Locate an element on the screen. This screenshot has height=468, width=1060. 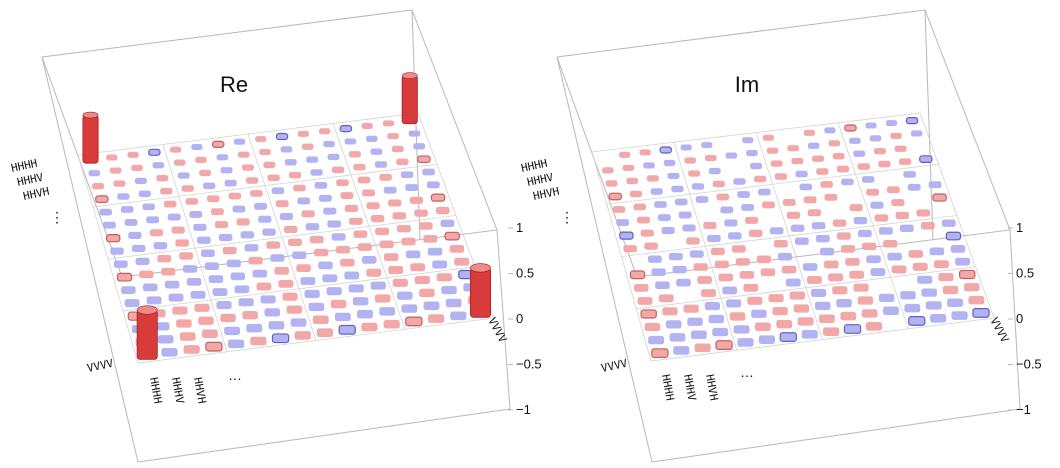
z-axis: 1 0.5 0 −0.5 −1 is located at coordinates (525, 318).